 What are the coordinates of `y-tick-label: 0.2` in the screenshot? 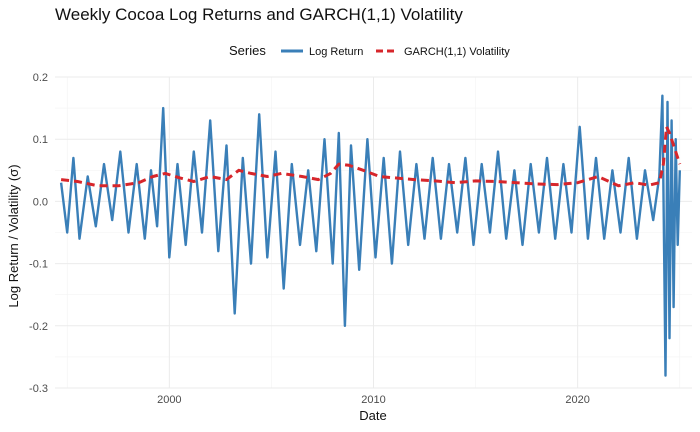 It's located at (40, 78).